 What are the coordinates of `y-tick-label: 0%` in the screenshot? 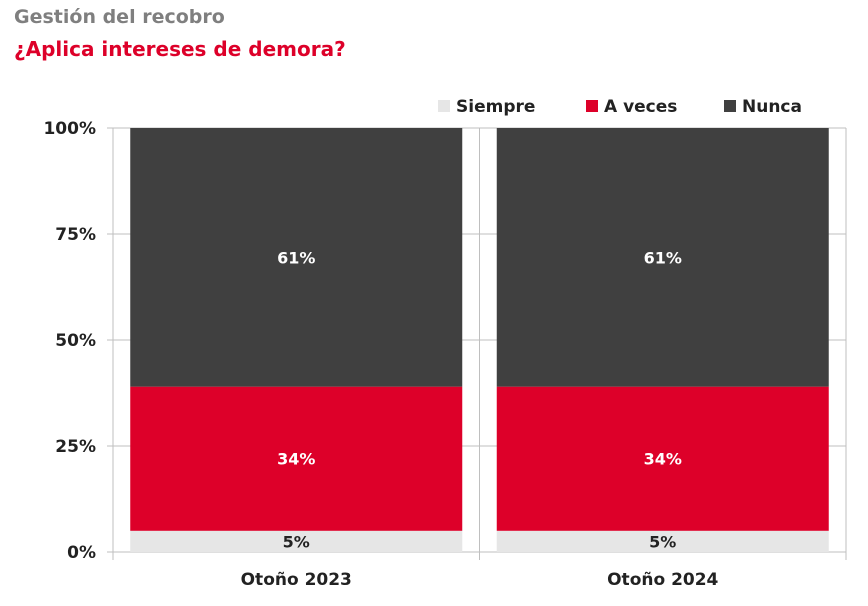 It's located at (81, 553).